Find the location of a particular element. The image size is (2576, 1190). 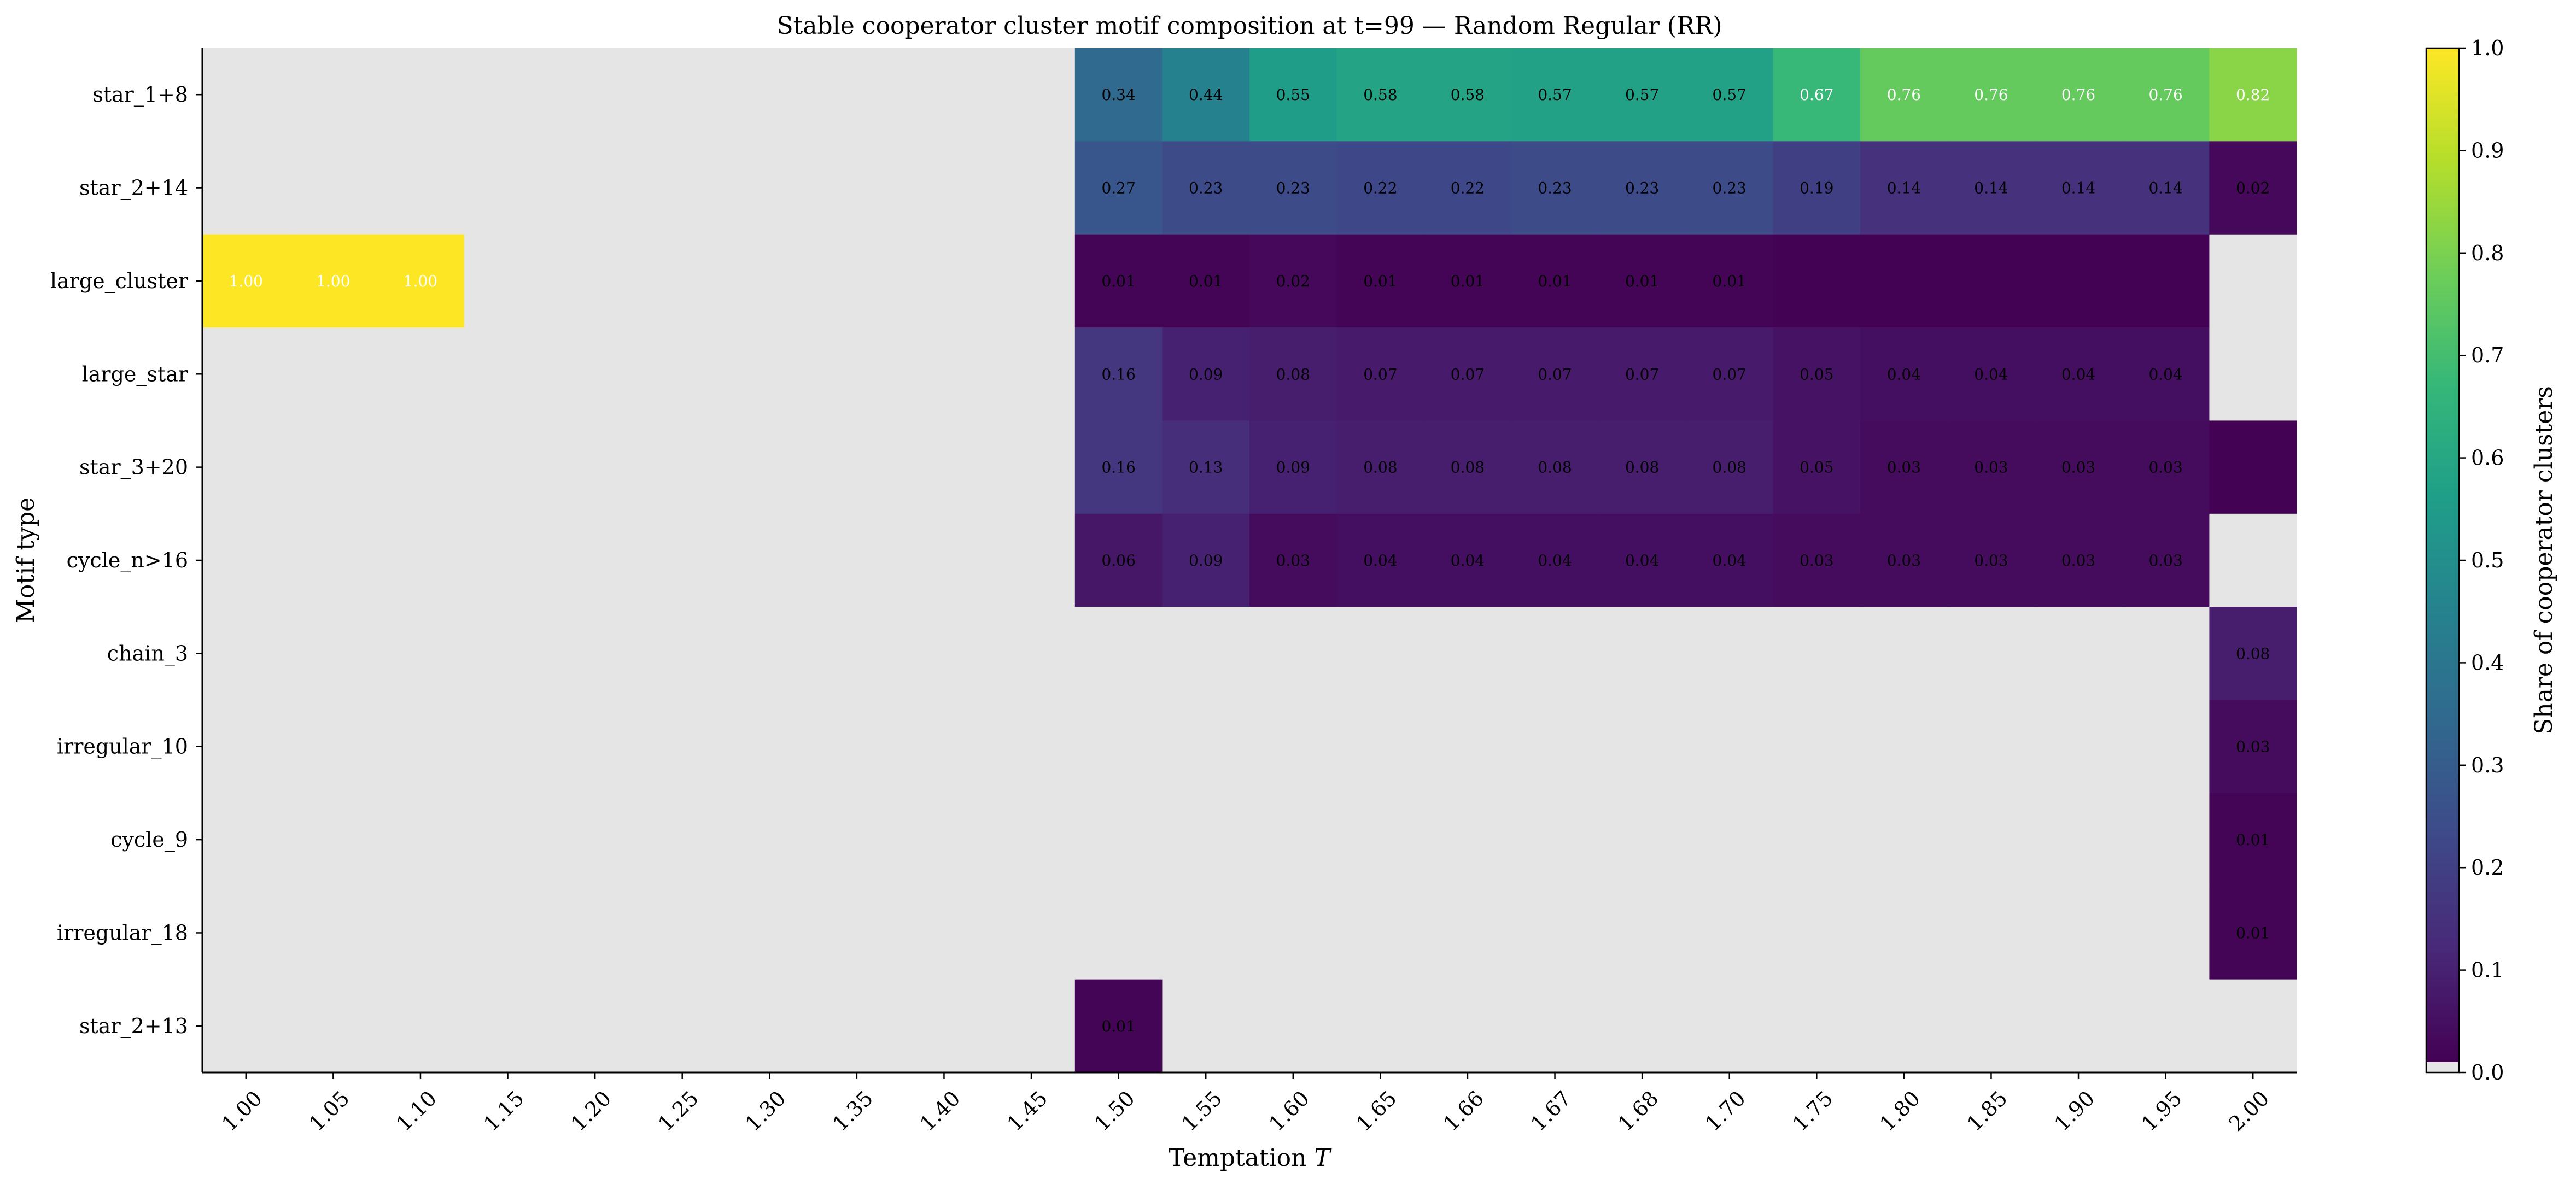

cell-value-label: 0.03 is located at coordinates (2165, 468).